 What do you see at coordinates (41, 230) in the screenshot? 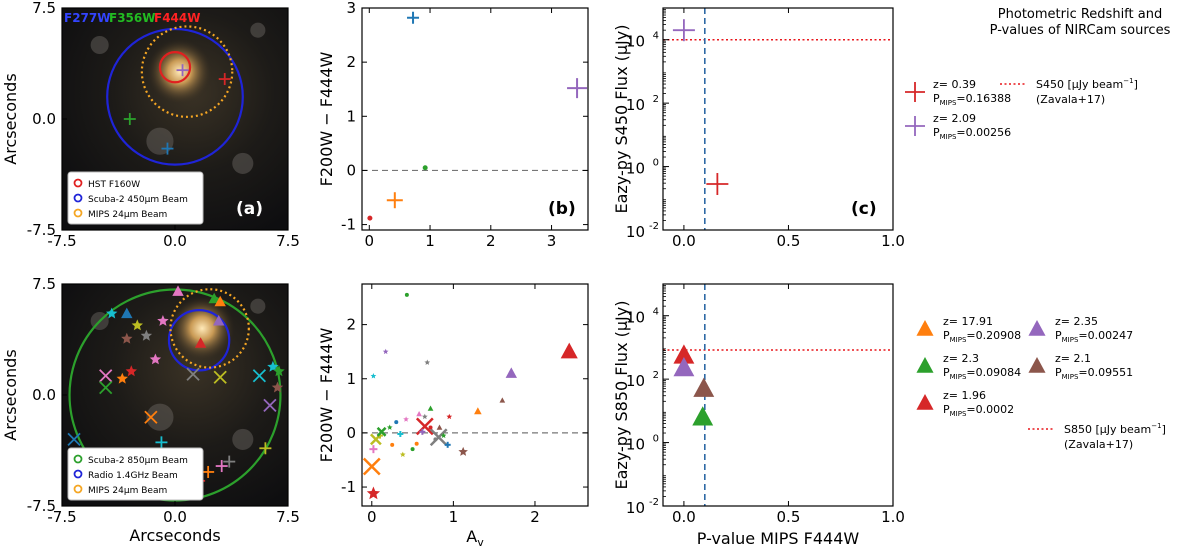
I see `y-tick-label: -7.5` at bounding box center [41, 230].